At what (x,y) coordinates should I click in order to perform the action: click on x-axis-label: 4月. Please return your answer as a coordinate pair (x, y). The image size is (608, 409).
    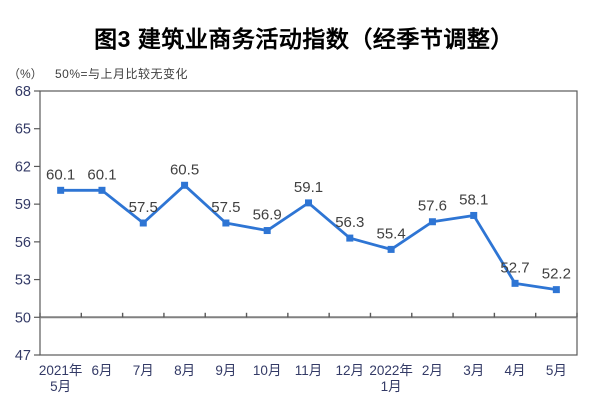
    Looking at the image, I should click on (515, 370).